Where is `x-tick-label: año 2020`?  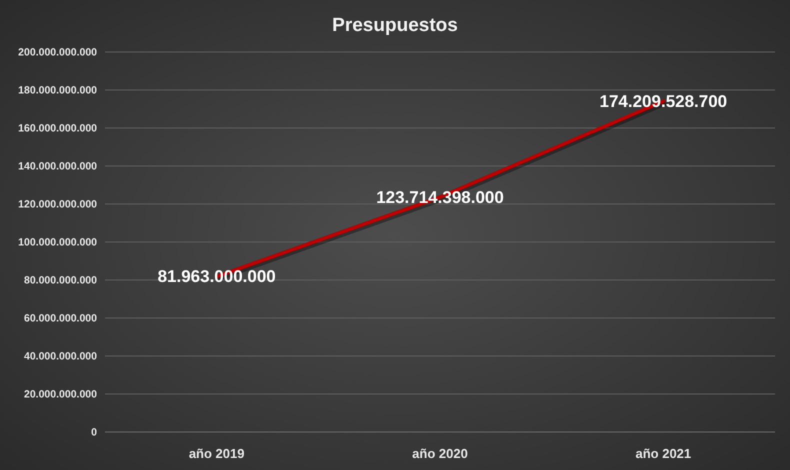
x-tick-label: año 2020 is located at coordinates (440, 453).